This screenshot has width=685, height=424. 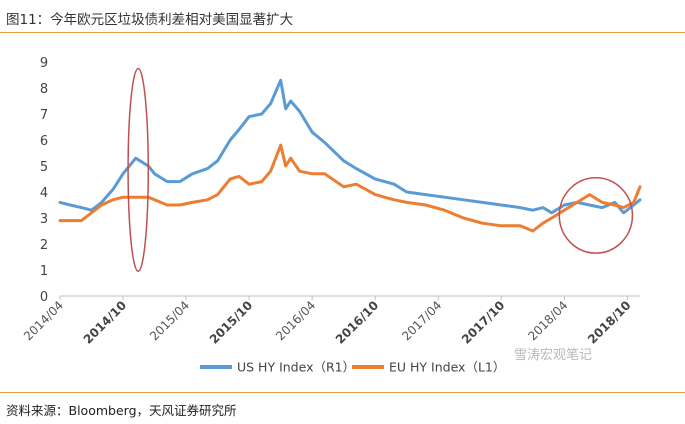 What do you see at coordinates (547, 320) in the screenshot?
I see `x-tick-label: 2018/04` at bounding box center [547, 320].